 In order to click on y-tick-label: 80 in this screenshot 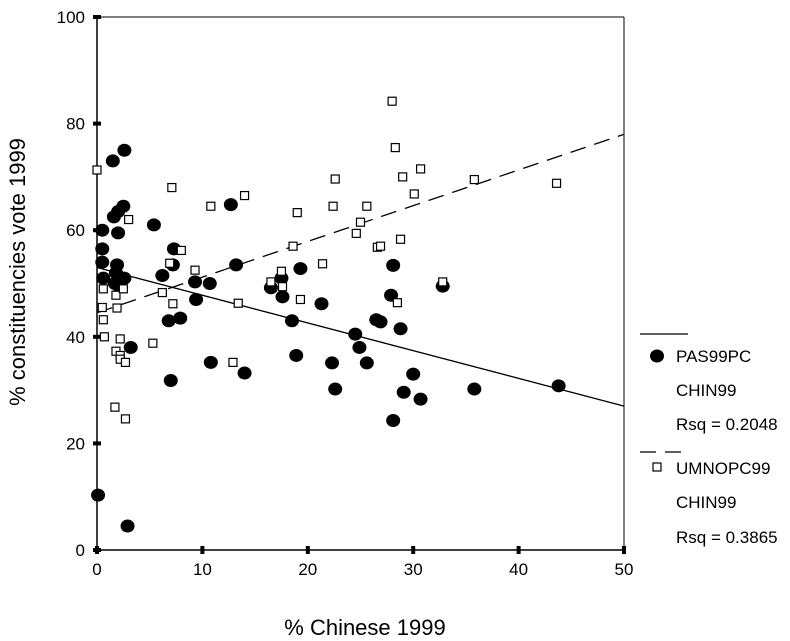, I will do `click(75, 124)`.